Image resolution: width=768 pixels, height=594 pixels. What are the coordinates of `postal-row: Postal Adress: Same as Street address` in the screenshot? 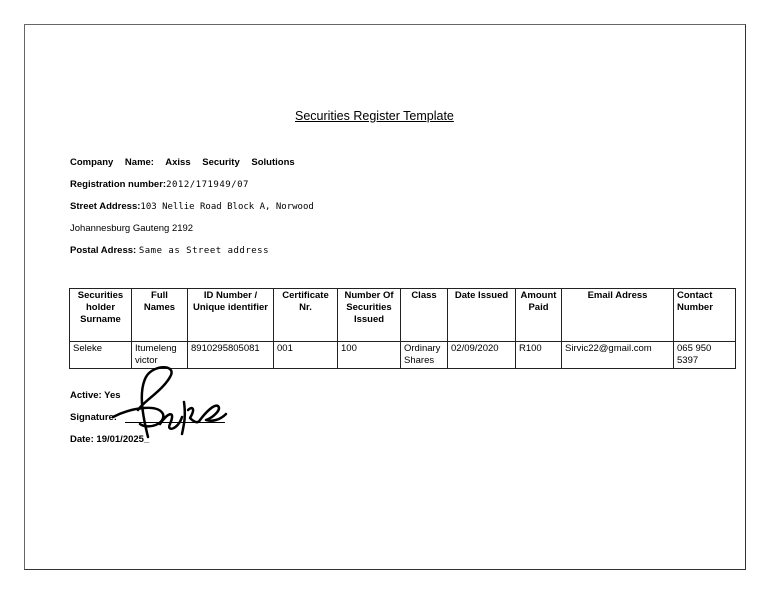 It's located at (169, 250).